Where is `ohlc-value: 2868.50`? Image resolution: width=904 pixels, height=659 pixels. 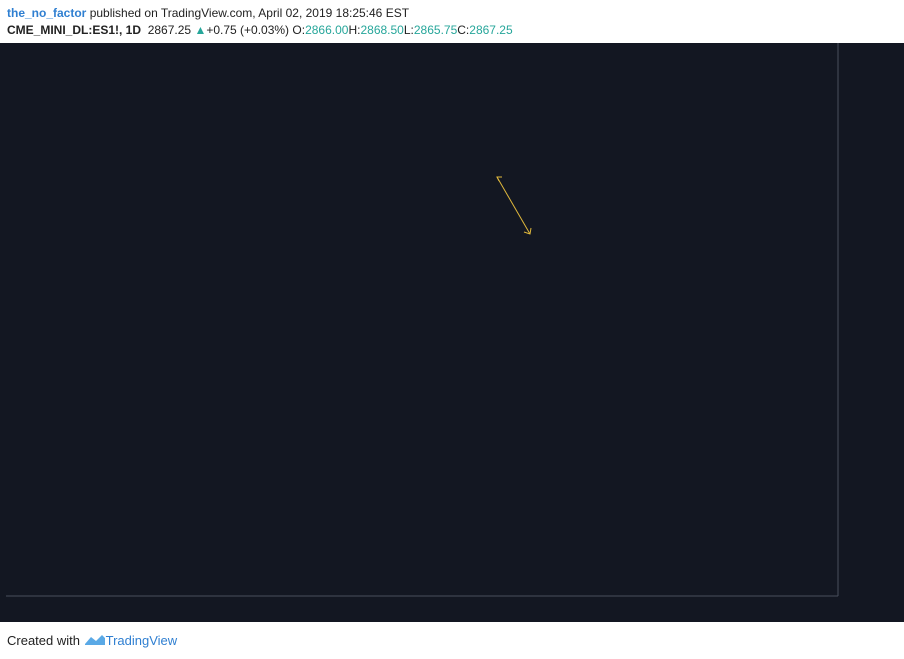 ohlc-value: 2868.50 is located at coordinates (382, 30).